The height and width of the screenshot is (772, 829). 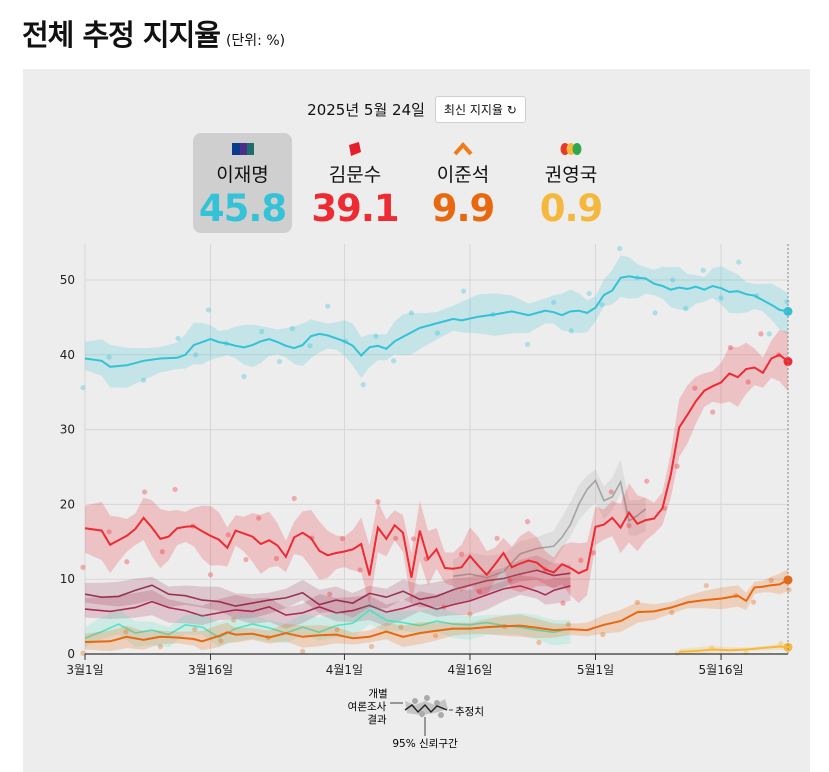 What do you see at coordinates (463, 175) in the screenshot?
I see `candidate-name: 이준석` at bounding box center [463, 175].